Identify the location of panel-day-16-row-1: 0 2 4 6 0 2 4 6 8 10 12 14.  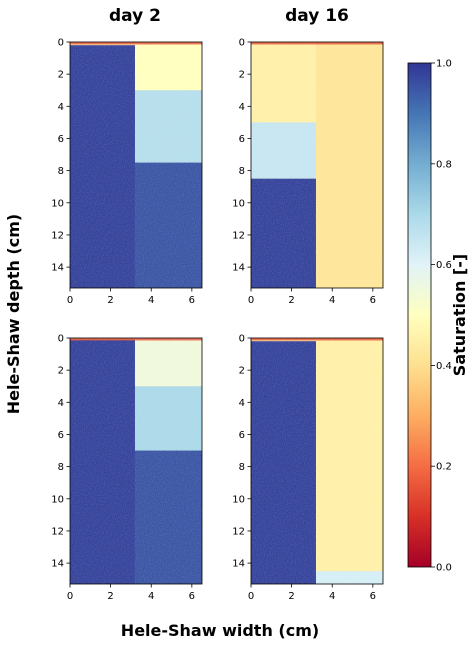
(308, 172).